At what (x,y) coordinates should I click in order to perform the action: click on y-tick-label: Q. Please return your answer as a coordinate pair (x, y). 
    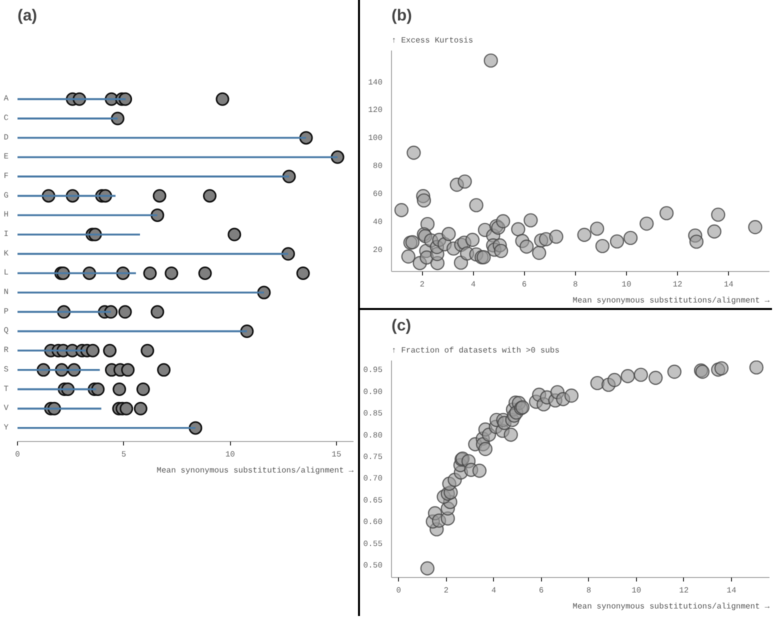
    Looking at the image, I should click on (6, 331).